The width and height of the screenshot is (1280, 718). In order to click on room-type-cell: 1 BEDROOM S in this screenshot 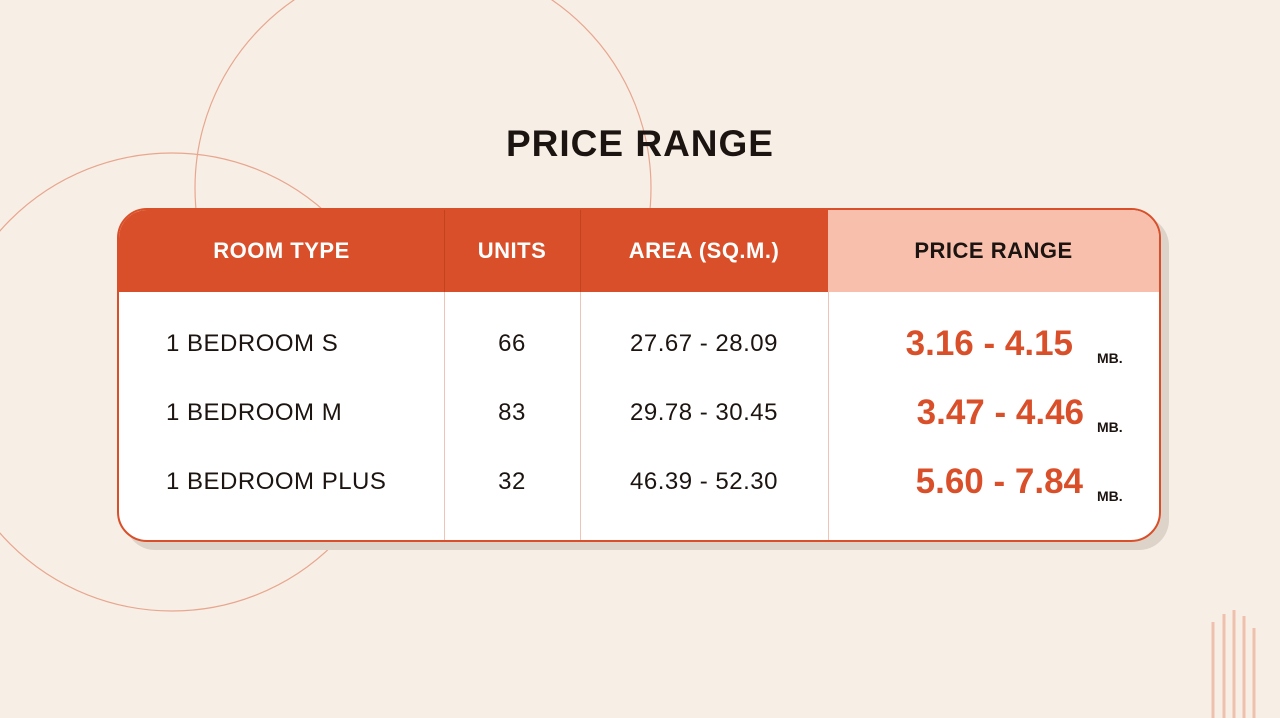, I will do `click(252, 343)`.